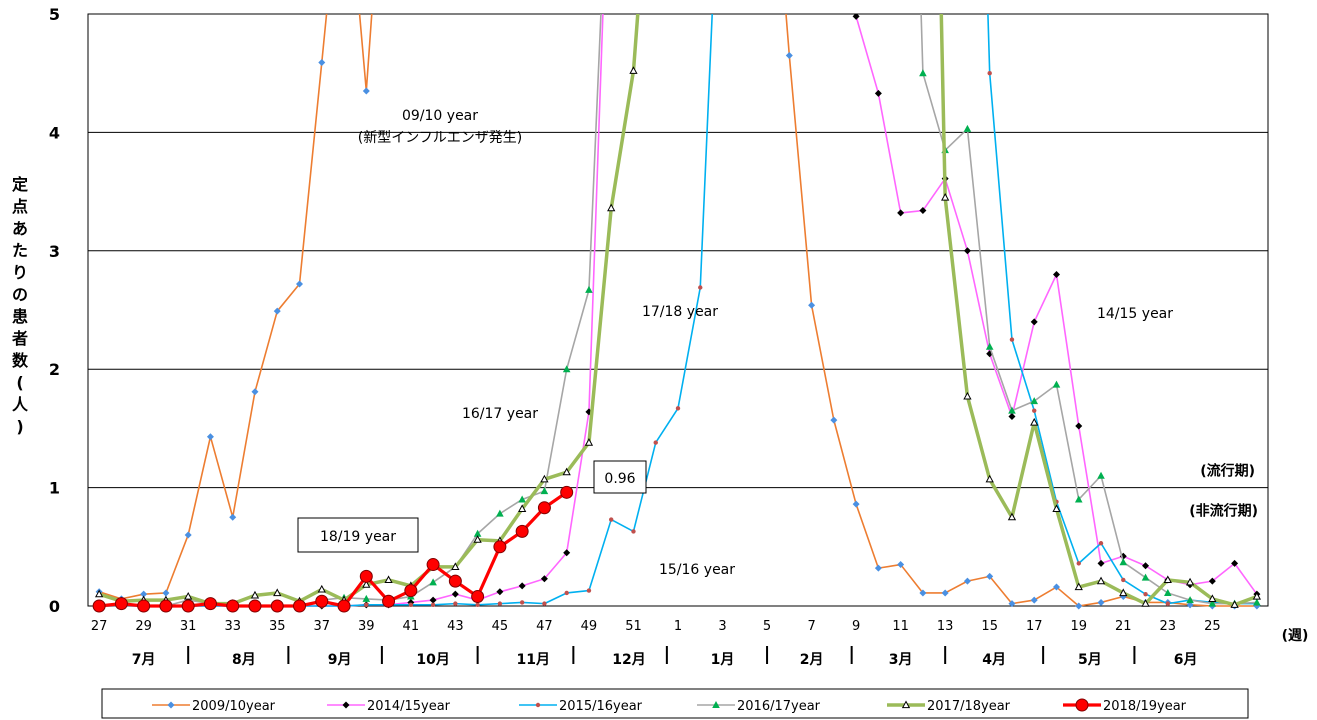 This screenshot has height=720, width=1317. Describe the element at coordinates (1186, 660) in the screenshot. I see `month-label: 6月` at that location.